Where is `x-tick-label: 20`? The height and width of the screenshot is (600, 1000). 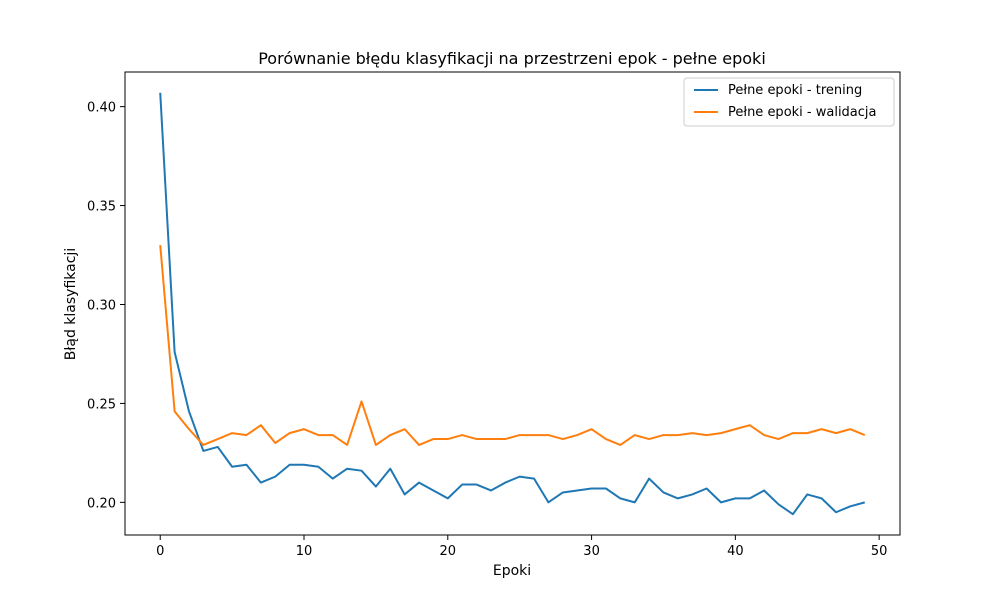
x-tick-label: 20 is located at coordinates (448, 551).